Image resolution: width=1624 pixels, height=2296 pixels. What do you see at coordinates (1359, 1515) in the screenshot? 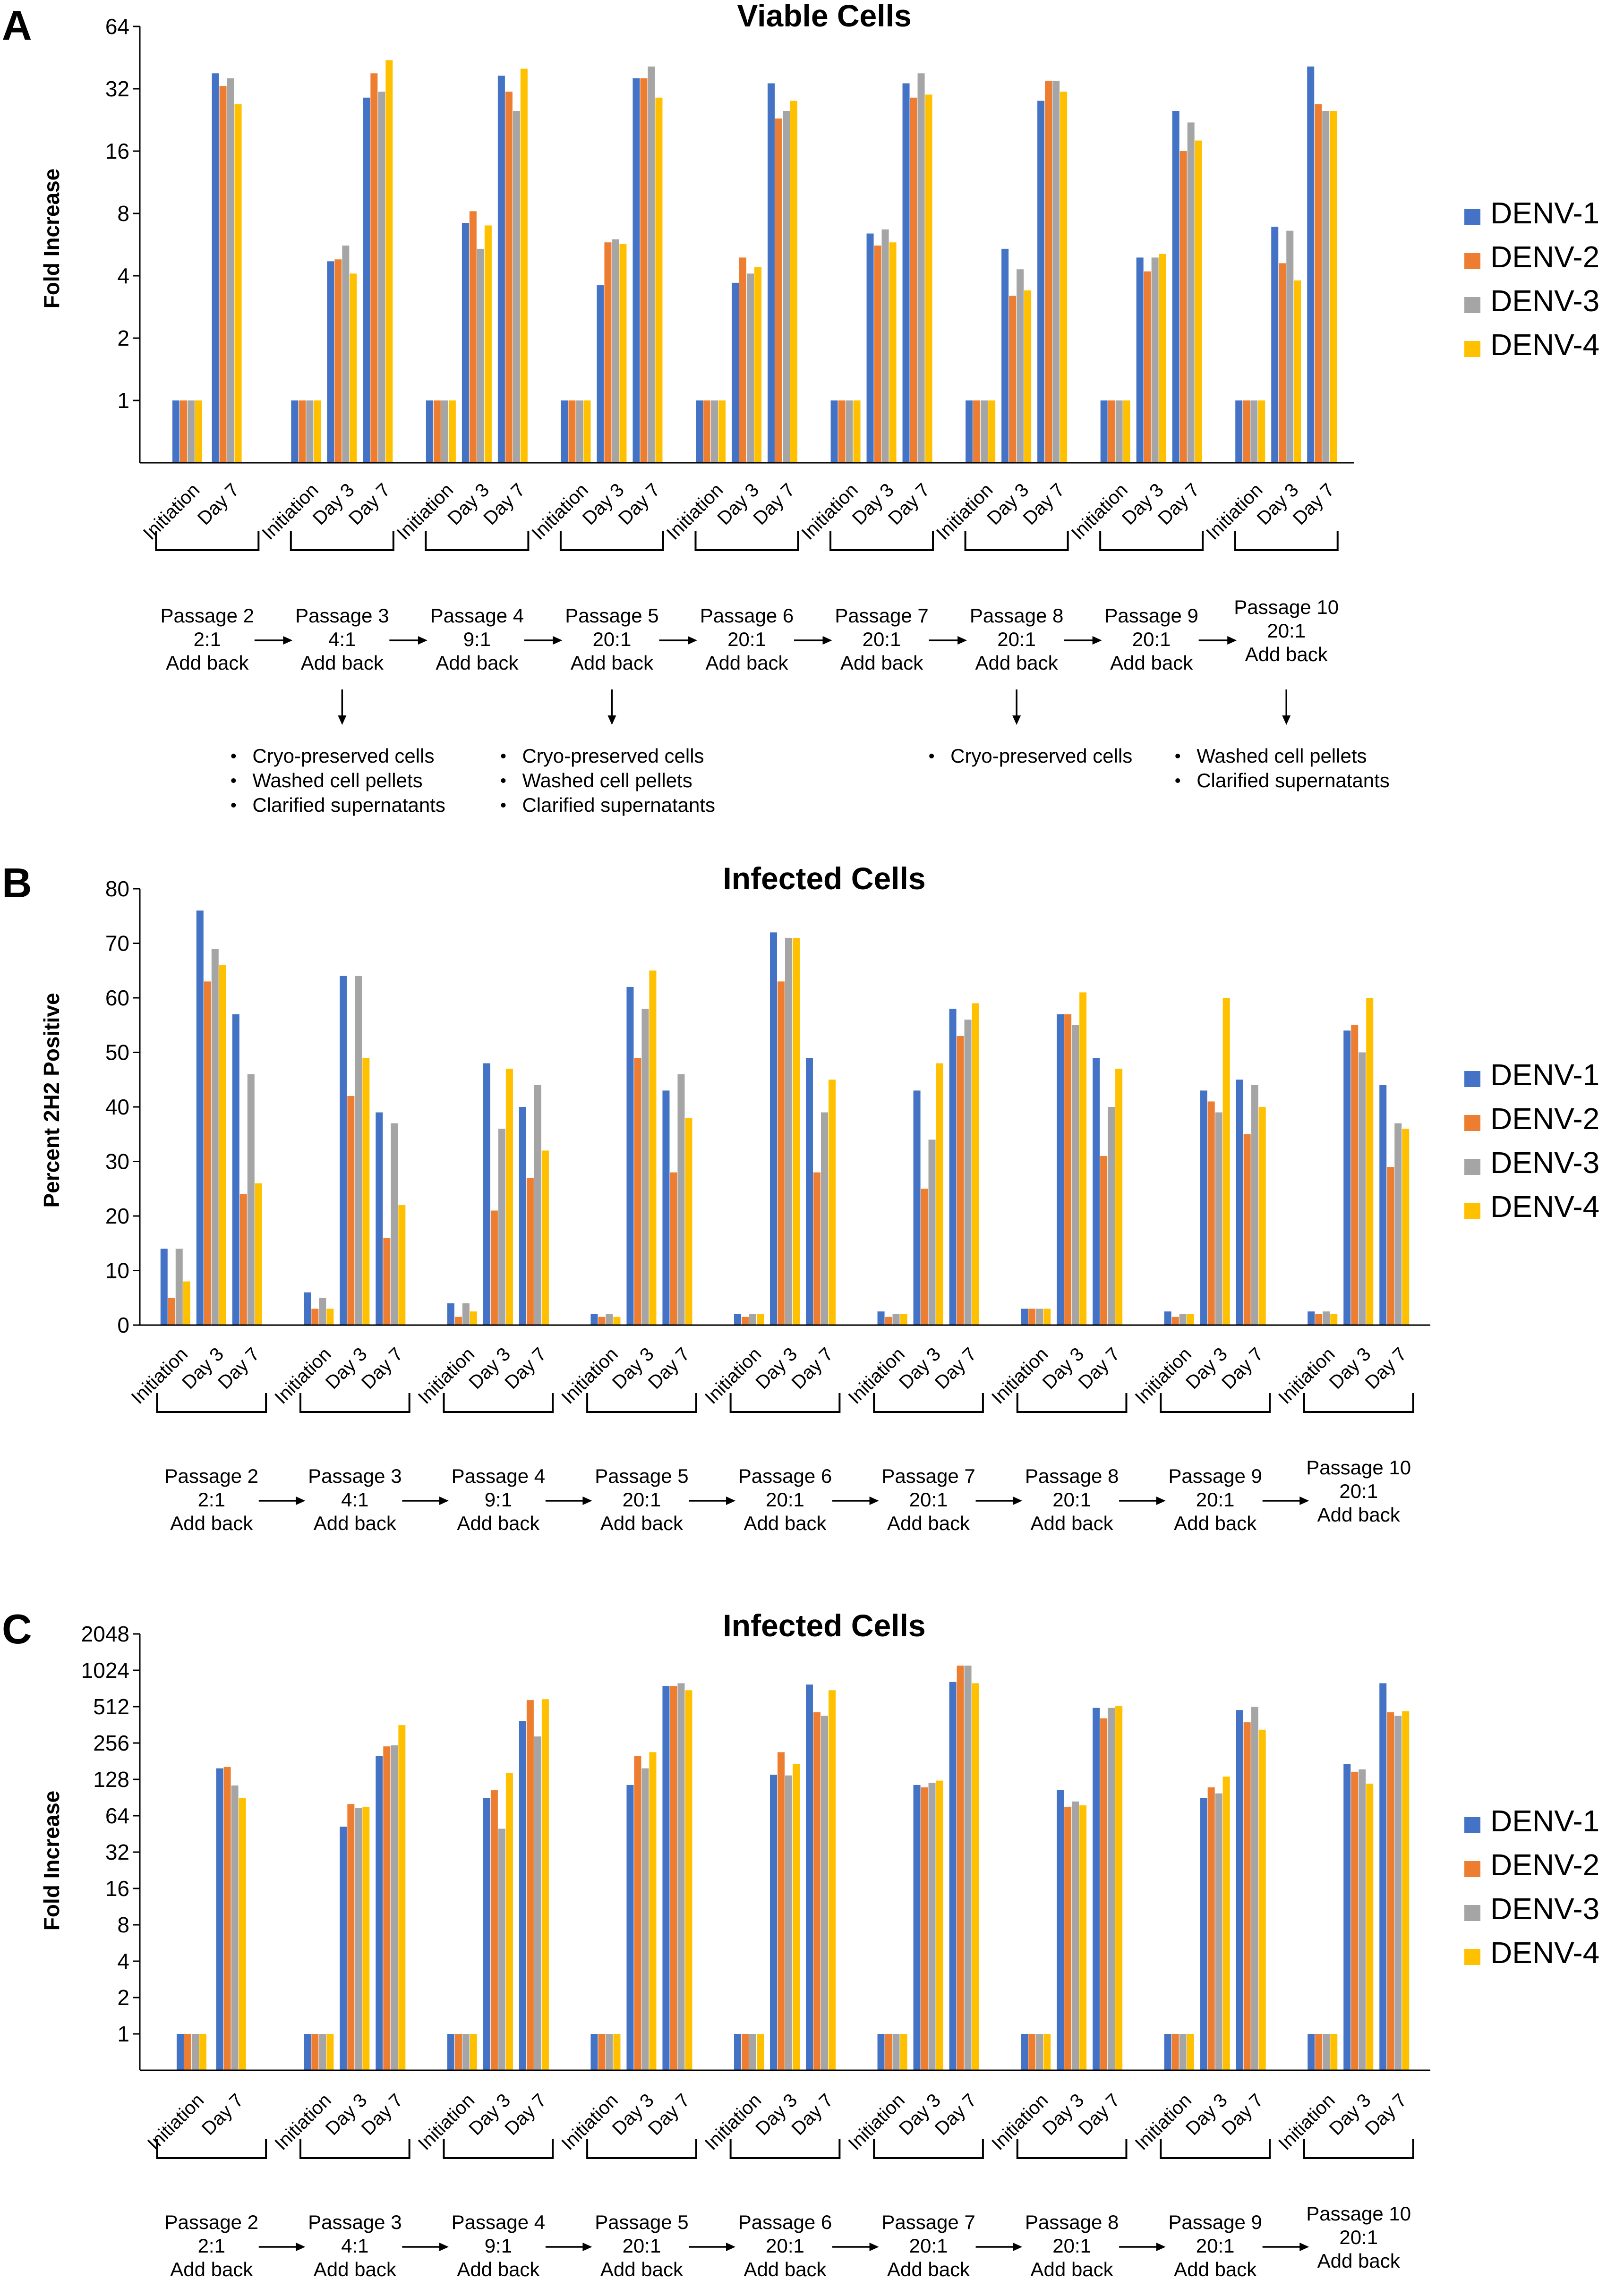
I see `panel-b-passage-note: Add back` at bounding box center [1359, 1515].